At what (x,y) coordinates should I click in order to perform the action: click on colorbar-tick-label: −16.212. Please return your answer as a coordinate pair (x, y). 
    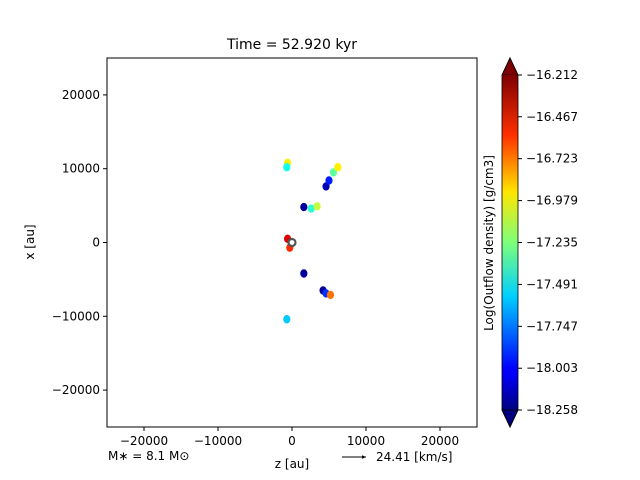
    Looking at the image, I should click on (552, 75).